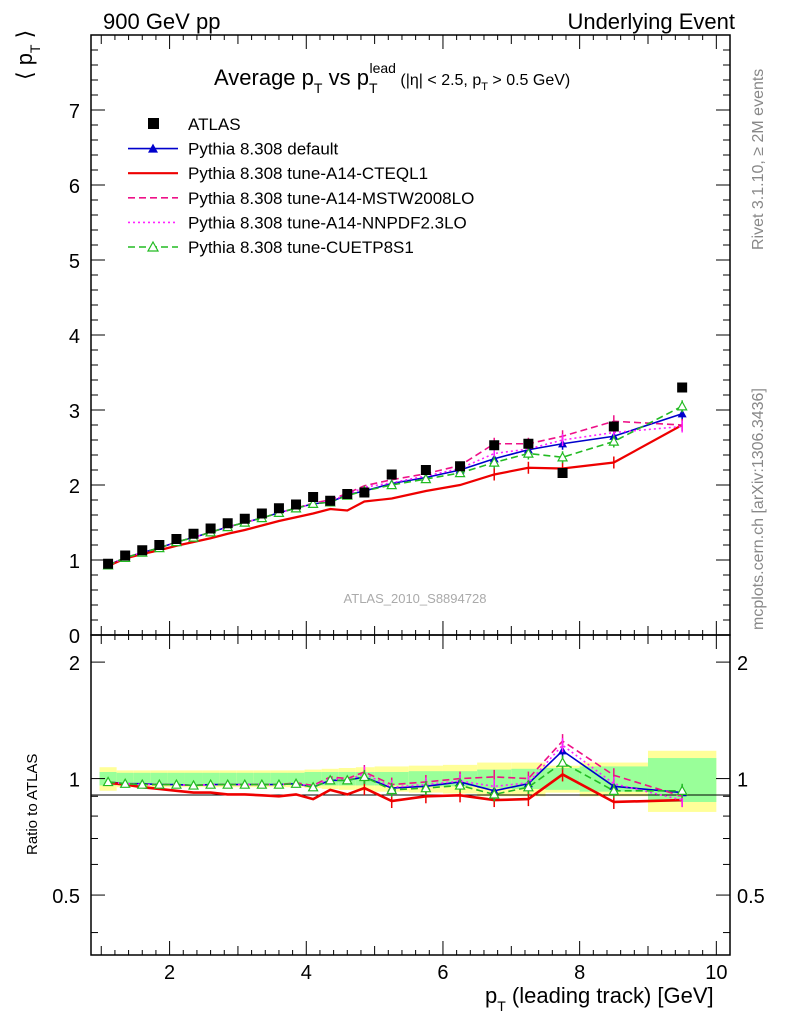 This screenshot has width=786, height=1024. I want to click on x-tick-label: 2, so click(169, 973).